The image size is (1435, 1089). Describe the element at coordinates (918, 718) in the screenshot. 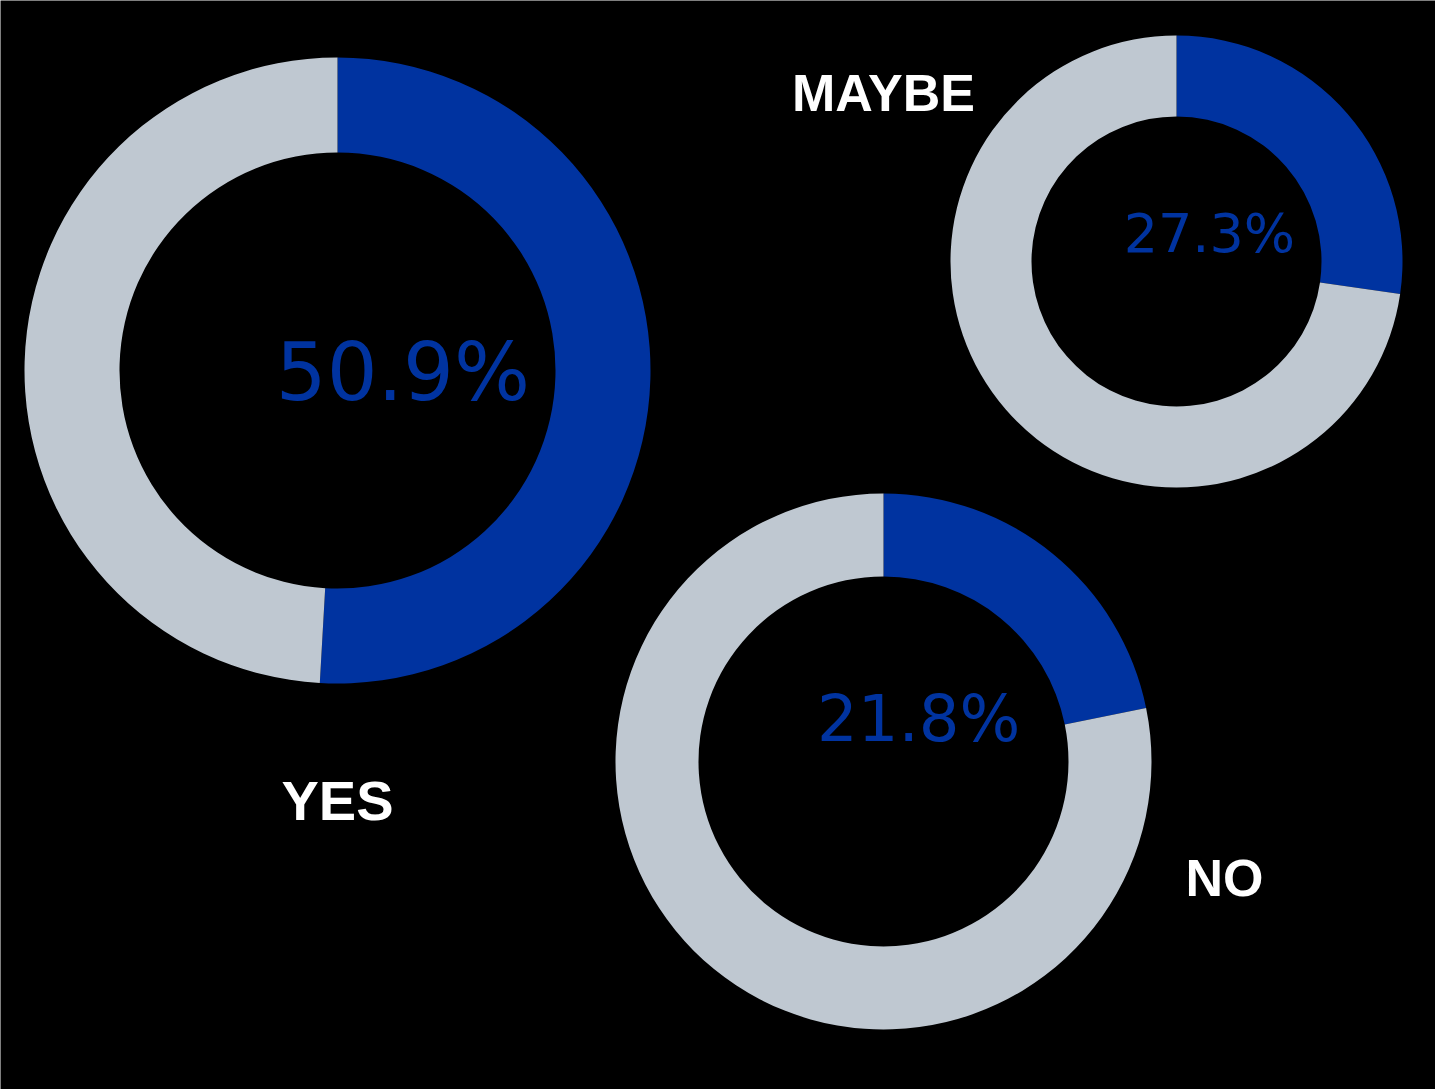

I see `data-label: 21.8%` at that location.